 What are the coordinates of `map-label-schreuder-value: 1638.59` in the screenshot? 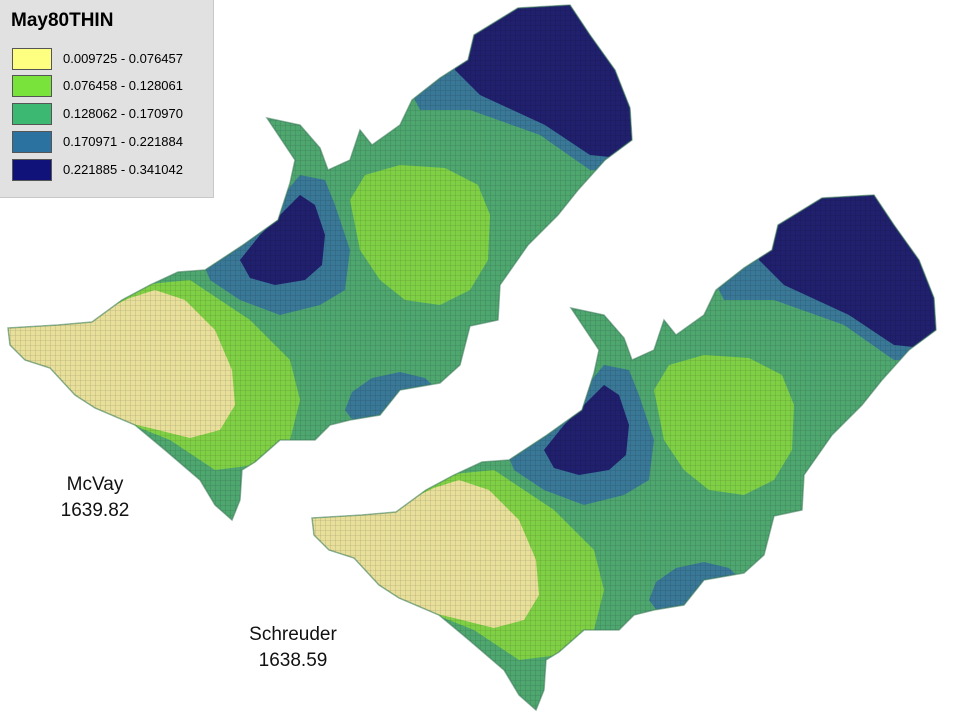 It's located at (293, 660).